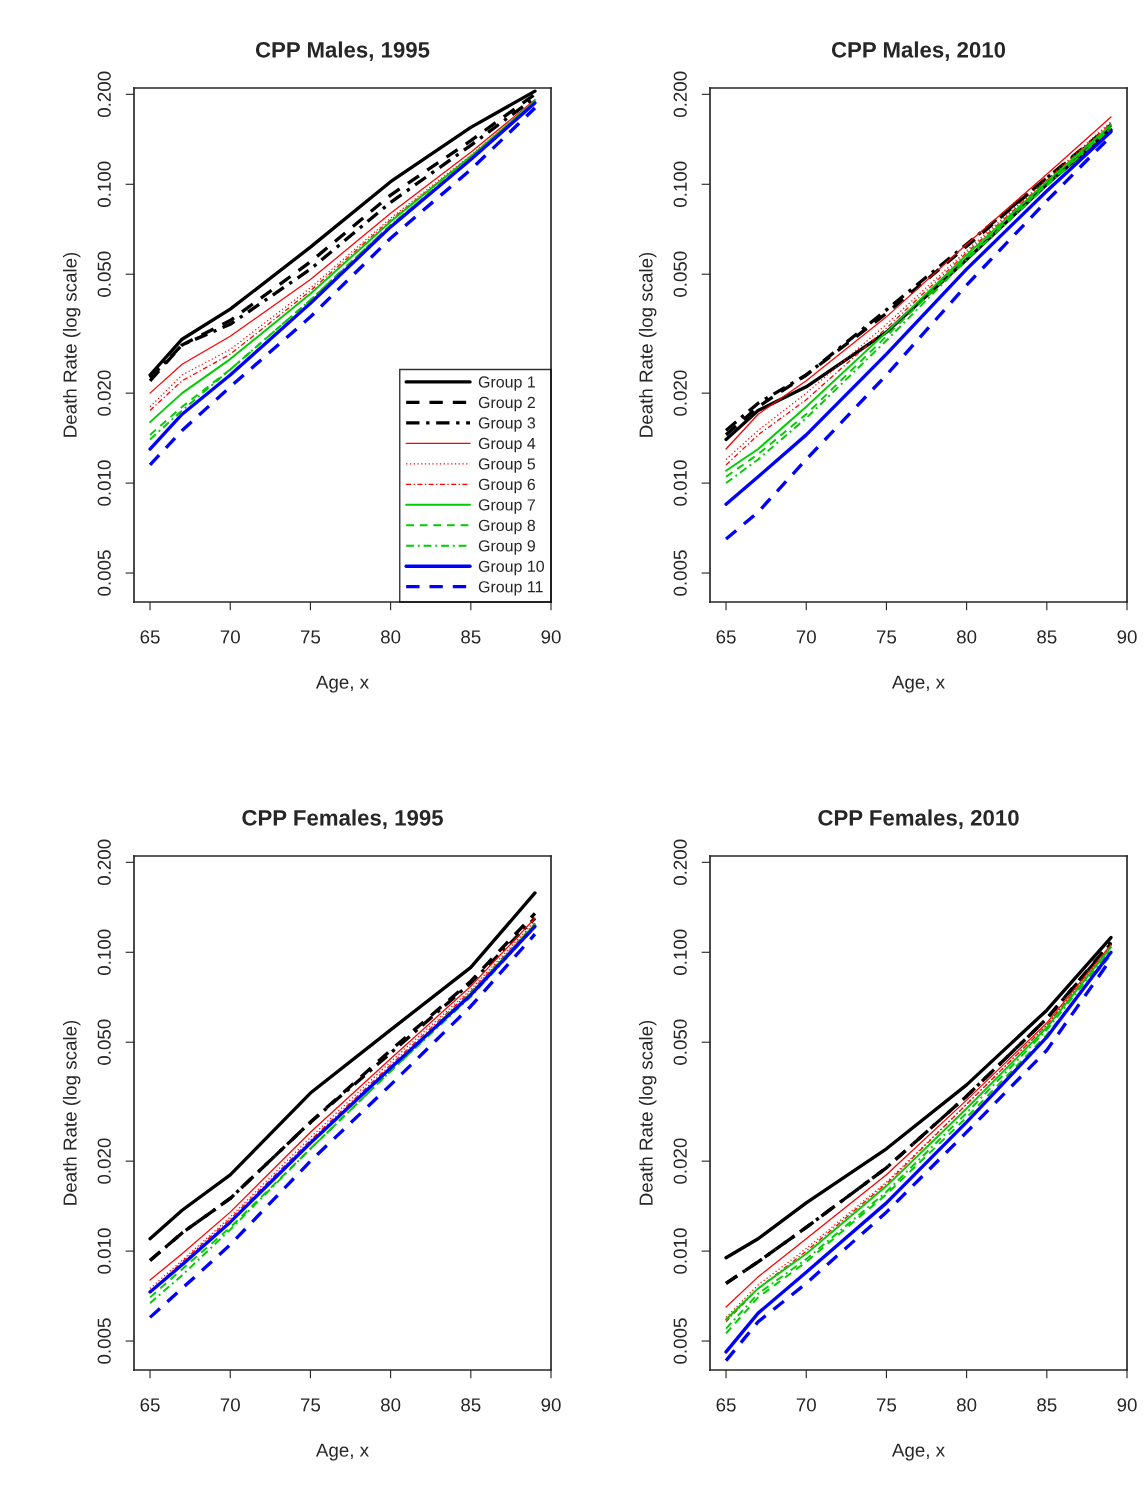  I want to click on chart-title: CPP Males, 1995, so click(342, 51).